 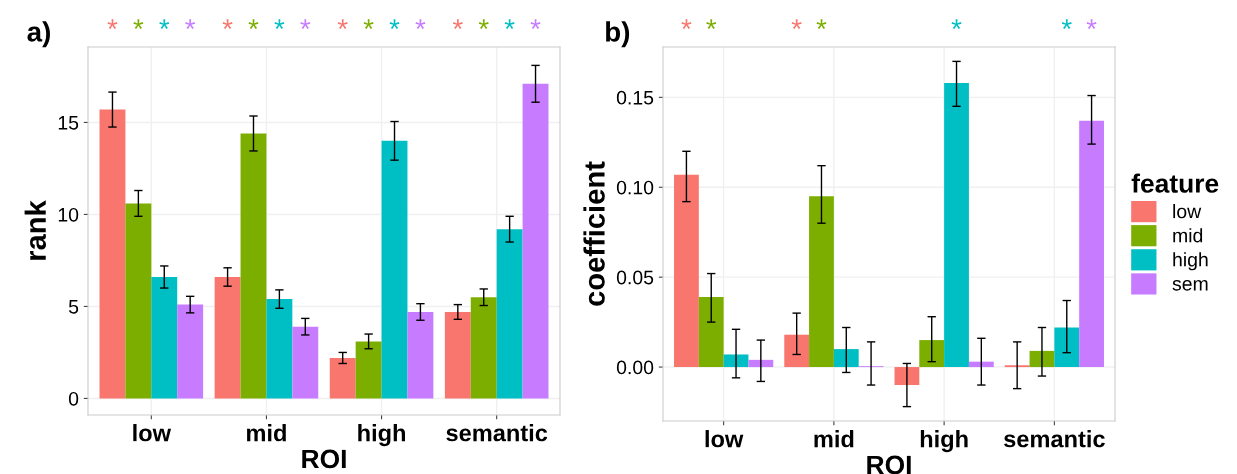 What do you see at coordinates (1190, 285) in the screenshot?
I see `legend-label: sem` at bounding box center [1190, 285].